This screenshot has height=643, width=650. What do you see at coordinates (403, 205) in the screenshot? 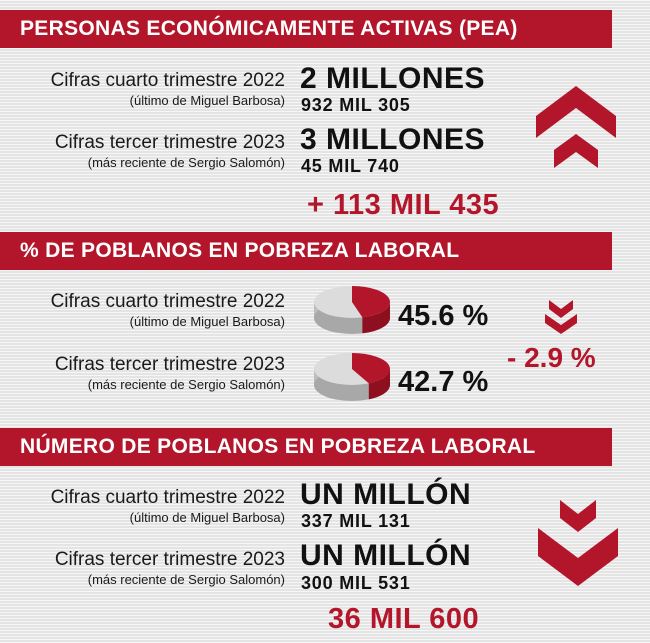
I see `pea-change: + 113 MIL 435` at bounding box center [403, 205].